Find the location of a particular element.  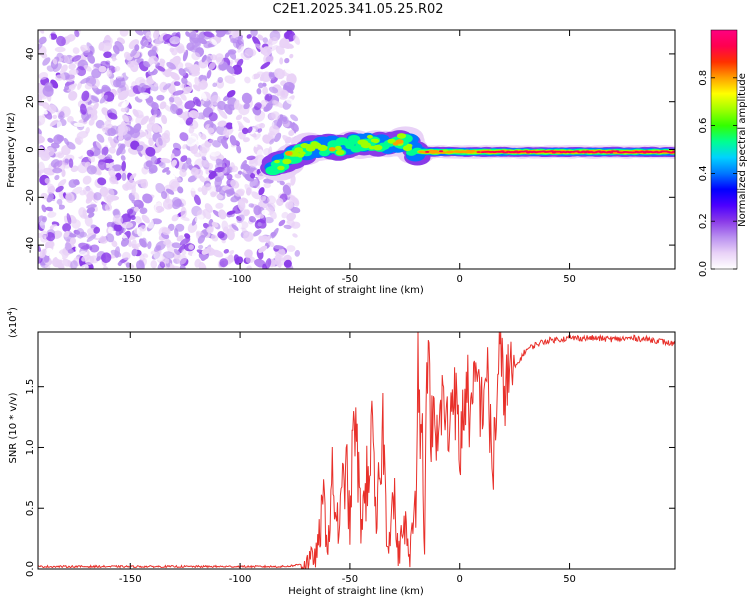

snr-x-tick-label: 0 is located at coordinates (460, 579).